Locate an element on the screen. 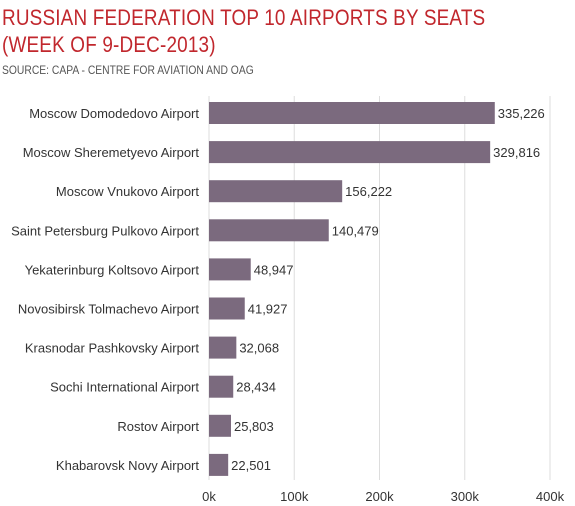 Image resolution: width=575 pixels, height=506 pixels. category-label: Khabarovsk Novy Airport is located at coordinates (127, 465).